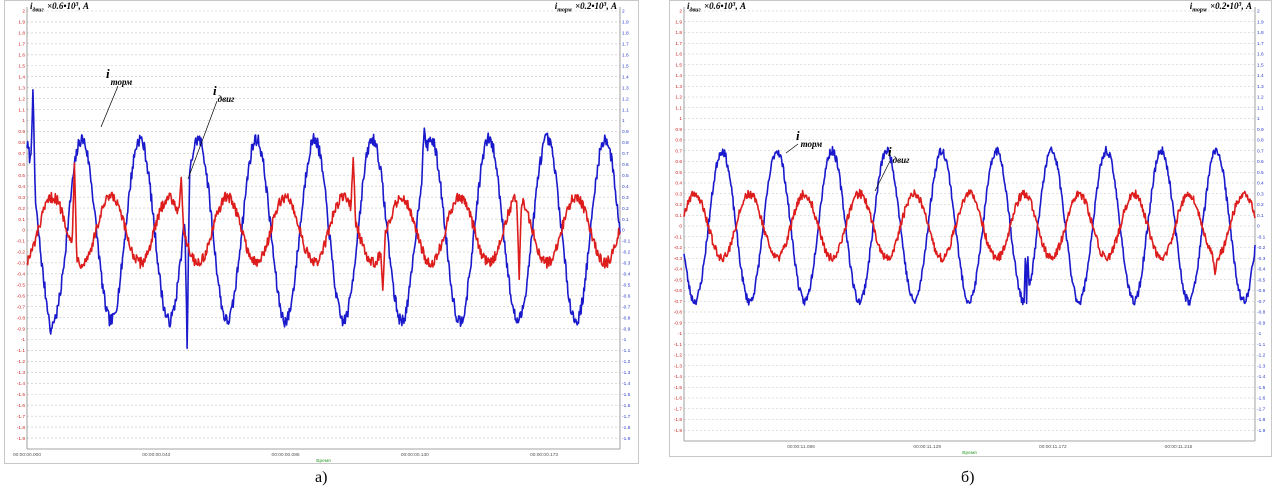 Image resolution: width=1273 pixels, height=493 pixels. What do you see at coordinates (1179, 447) in the screenshot?
I see `x-tick-label: 00:00:11.215` at bounding box center [1179, 447].